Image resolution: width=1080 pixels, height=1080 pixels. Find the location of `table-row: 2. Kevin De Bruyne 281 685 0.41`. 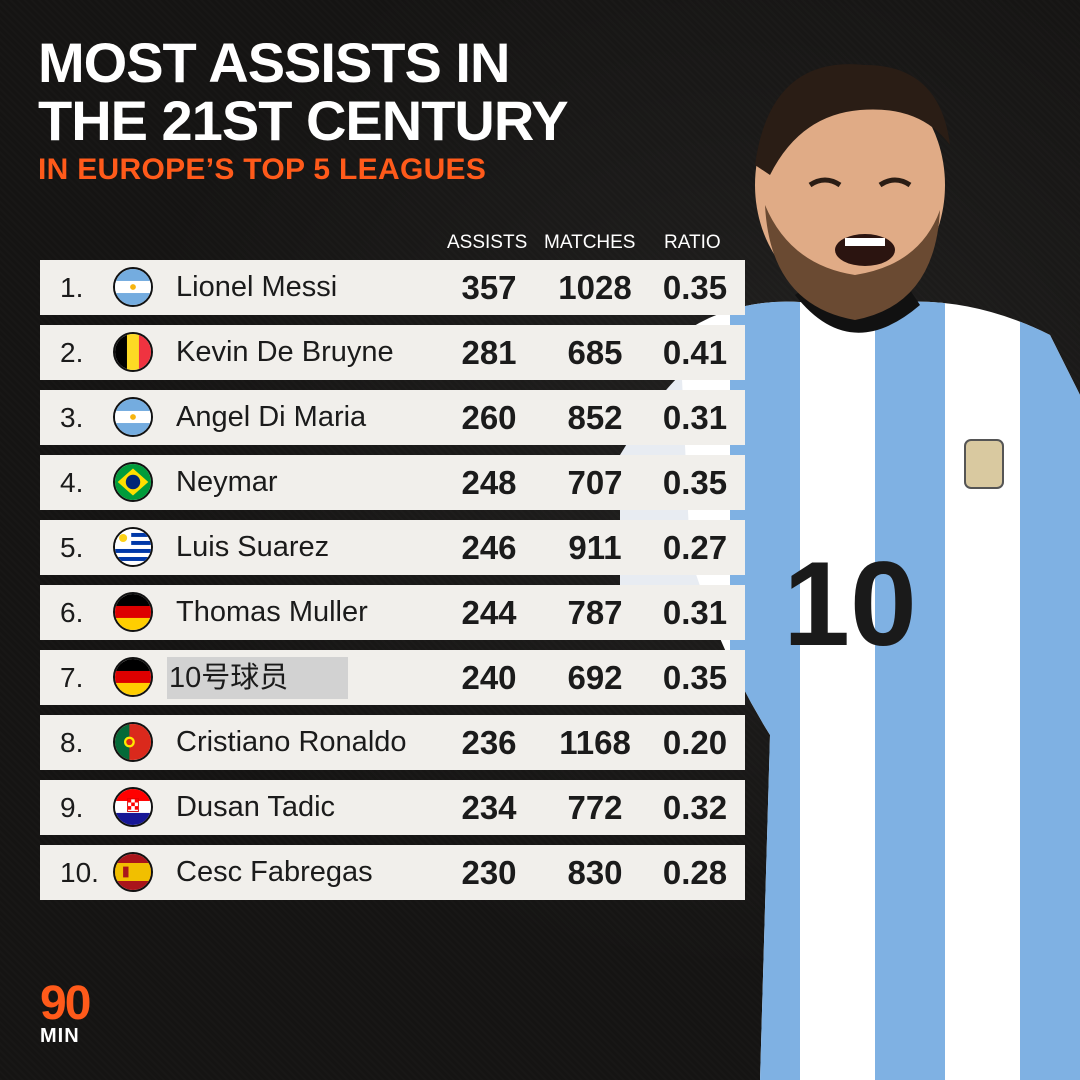

table-row: 2. Kevin De Bruyne 281 685 0.41 is located at coordinates (392, 352).